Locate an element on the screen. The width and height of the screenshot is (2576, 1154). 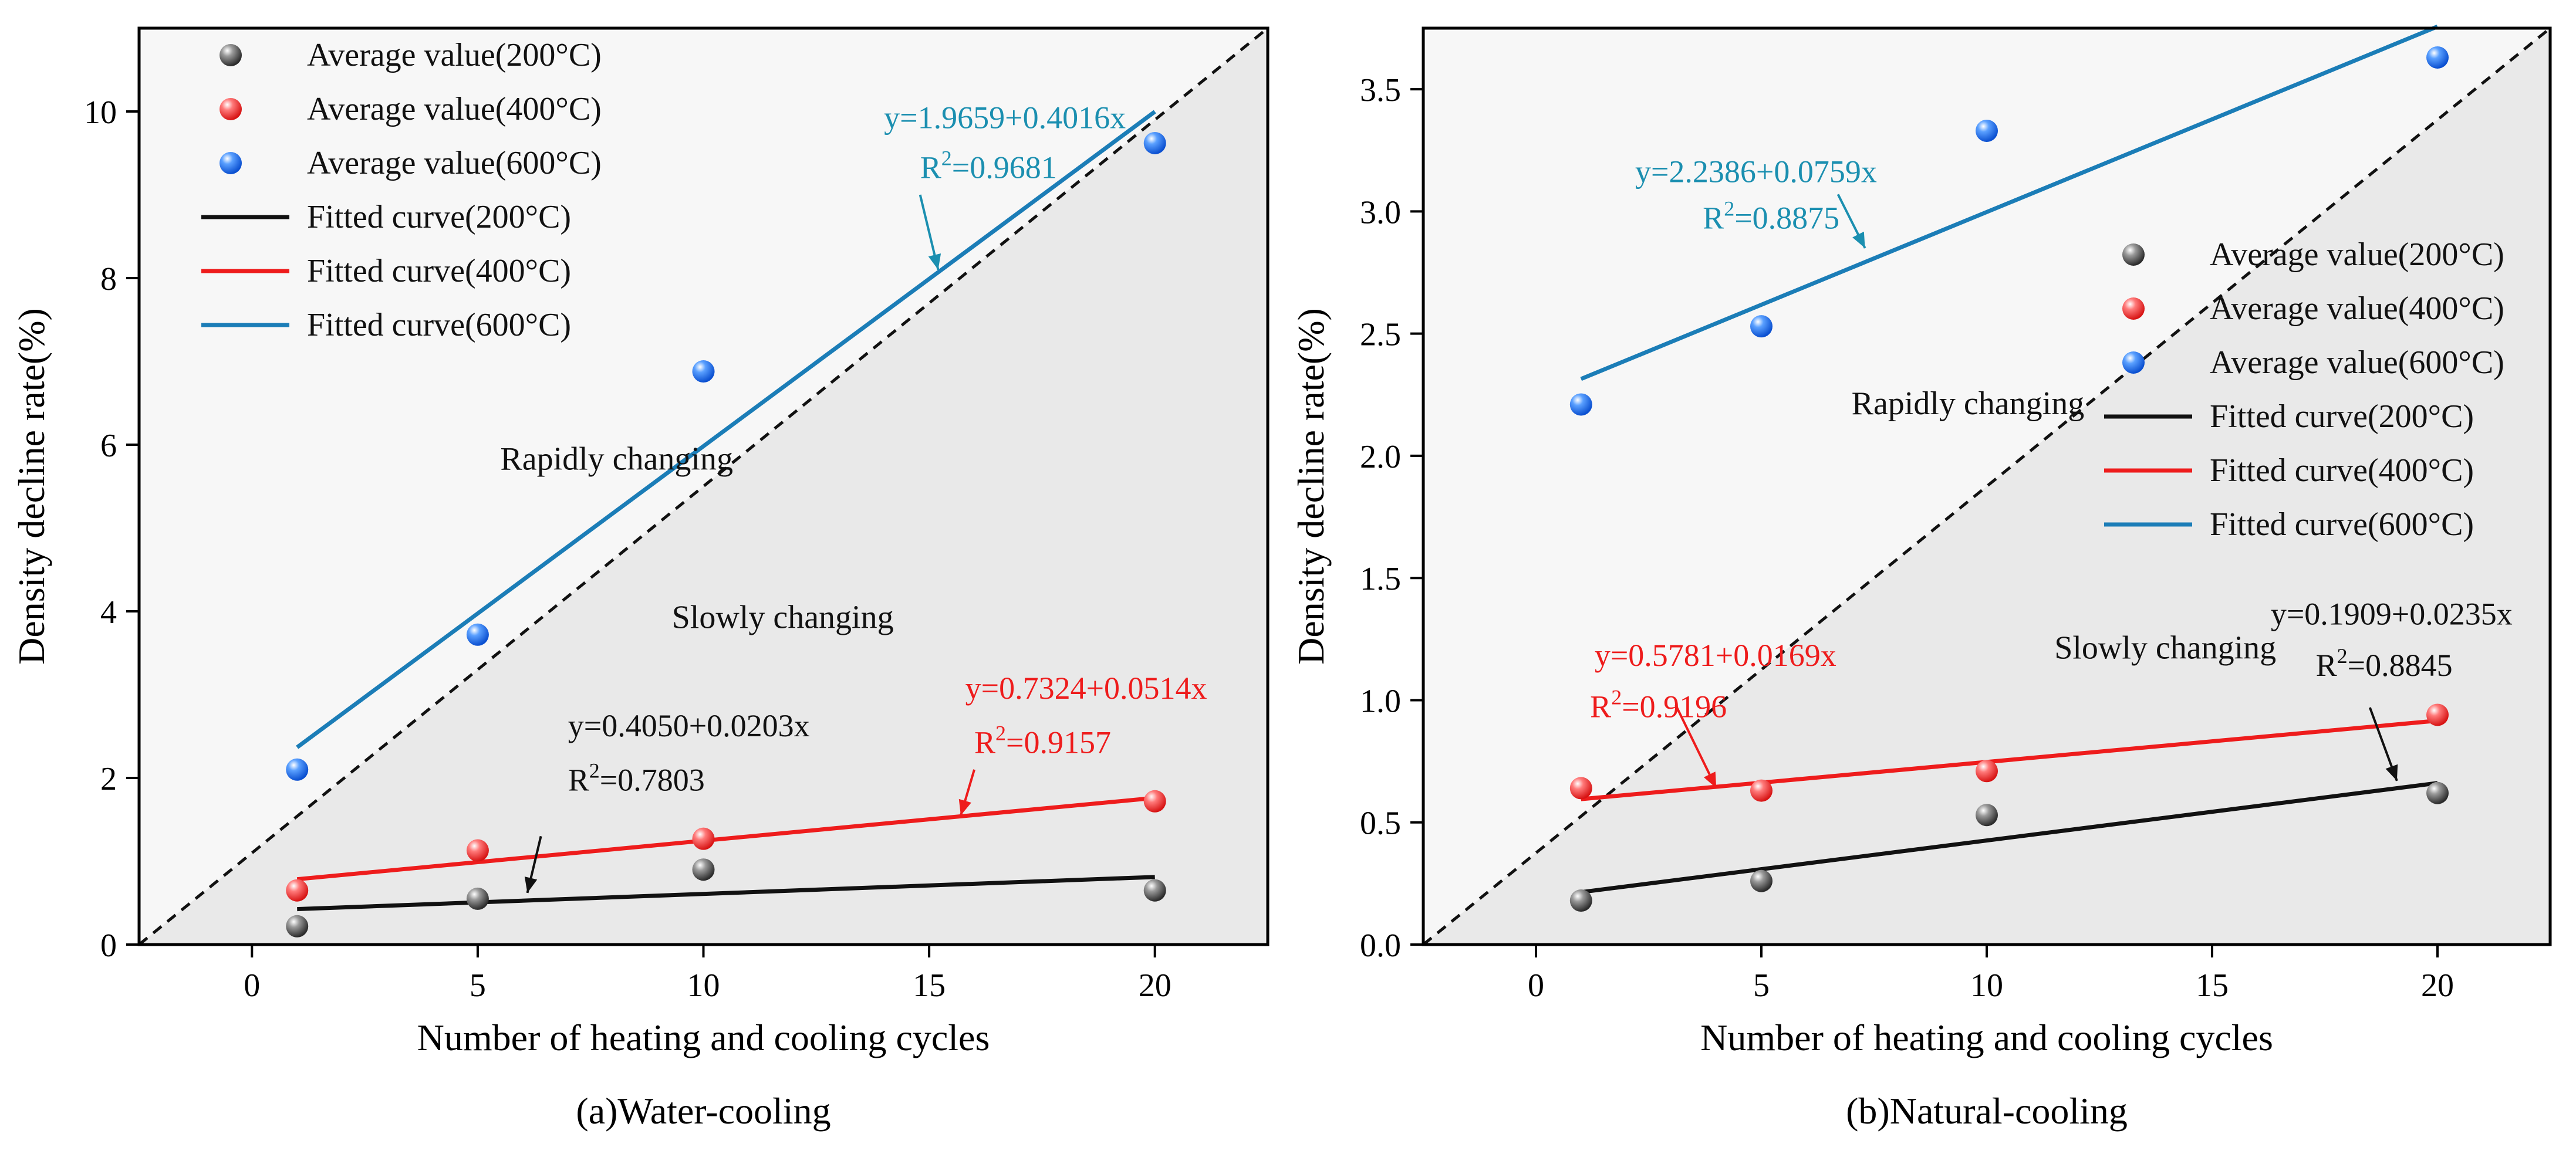
fit-equation: y=0.1909+0.0235x is located at coordinates (2392, 614).